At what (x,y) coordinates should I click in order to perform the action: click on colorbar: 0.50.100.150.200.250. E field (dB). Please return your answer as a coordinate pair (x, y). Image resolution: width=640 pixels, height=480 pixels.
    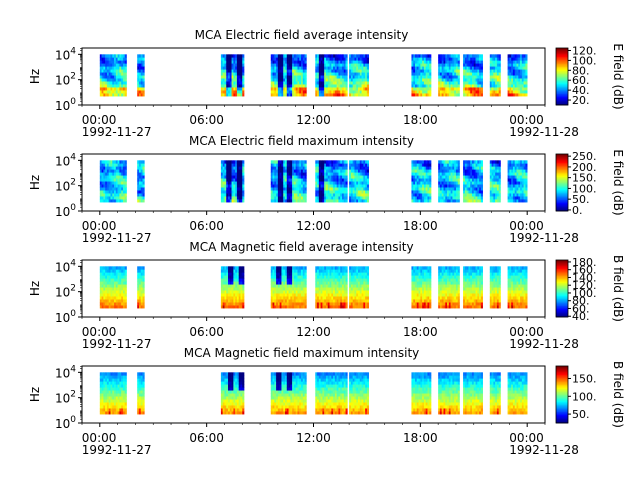
    Looking at the image, I should click on (590, 183).